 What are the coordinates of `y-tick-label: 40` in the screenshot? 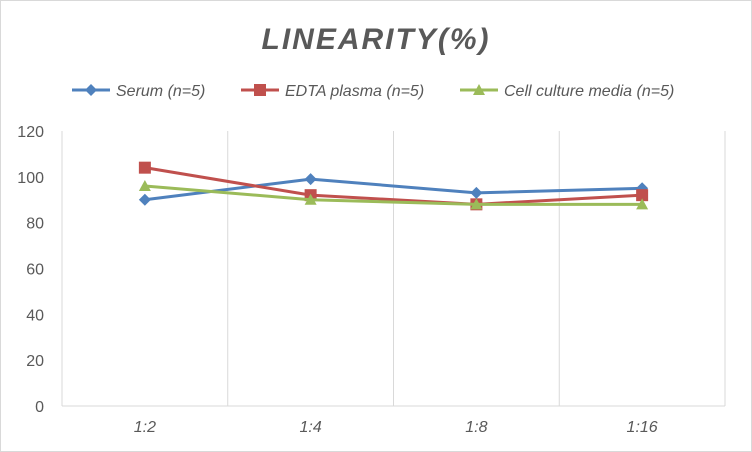 It's located at (35, 315).